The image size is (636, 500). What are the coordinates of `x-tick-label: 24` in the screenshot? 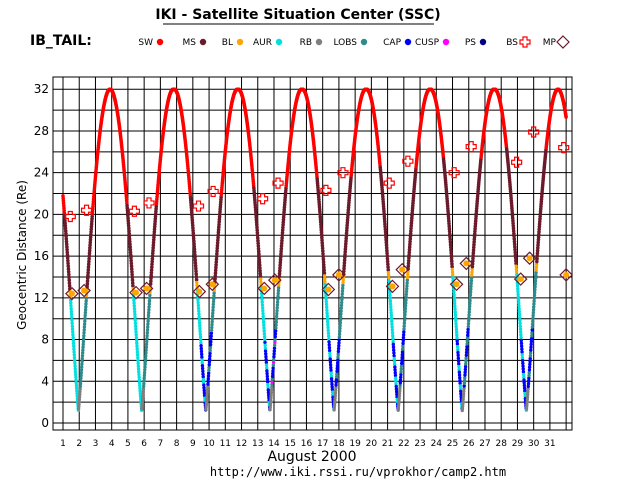 It's located at (437, 444).